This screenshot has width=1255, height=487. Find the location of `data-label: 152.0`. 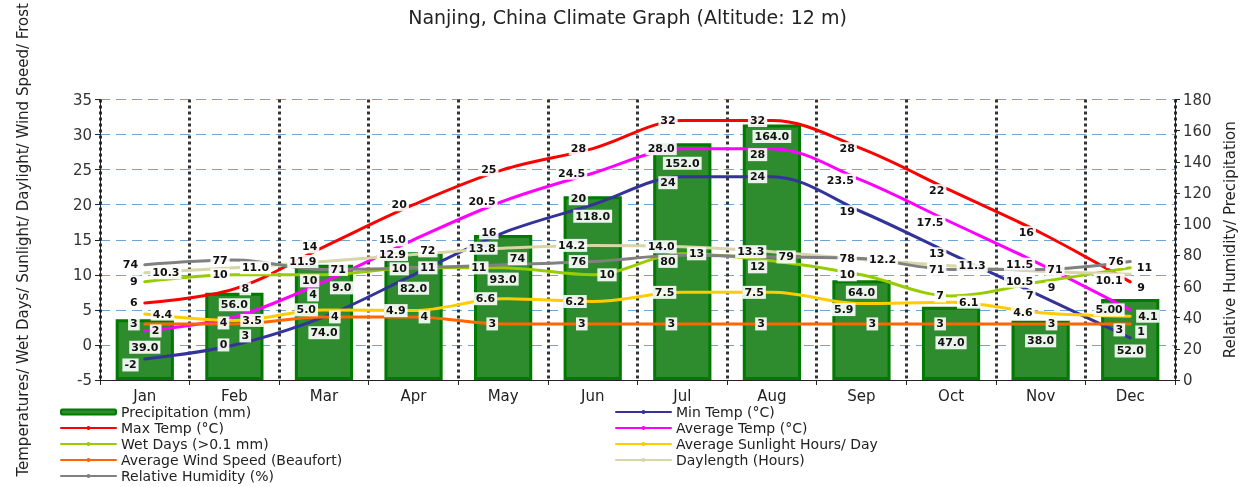

data-label: 152.0 is located at coordinates (682, 163).